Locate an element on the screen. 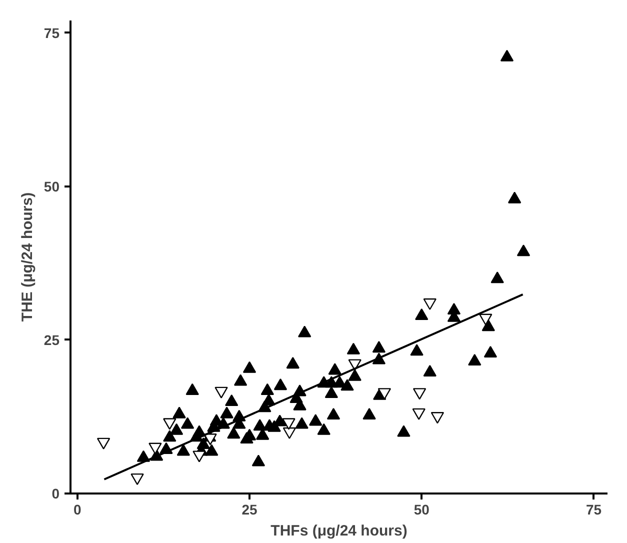 This screenshot has height=543, width=627. x-axis-title: THFs (μg/24 hours) is located at coordinates (339, 531).